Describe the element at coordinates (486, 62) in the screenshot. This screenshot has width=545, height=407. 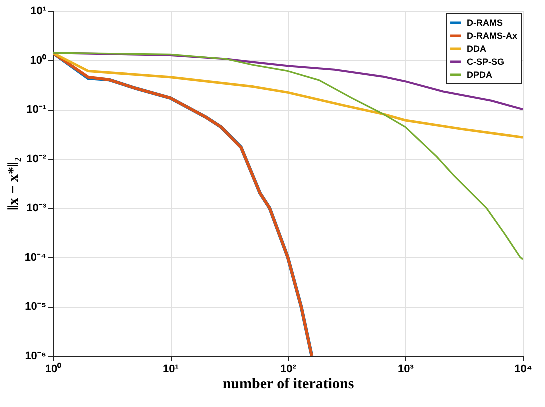
I see `legend-label: C-SP-SG` at that location.